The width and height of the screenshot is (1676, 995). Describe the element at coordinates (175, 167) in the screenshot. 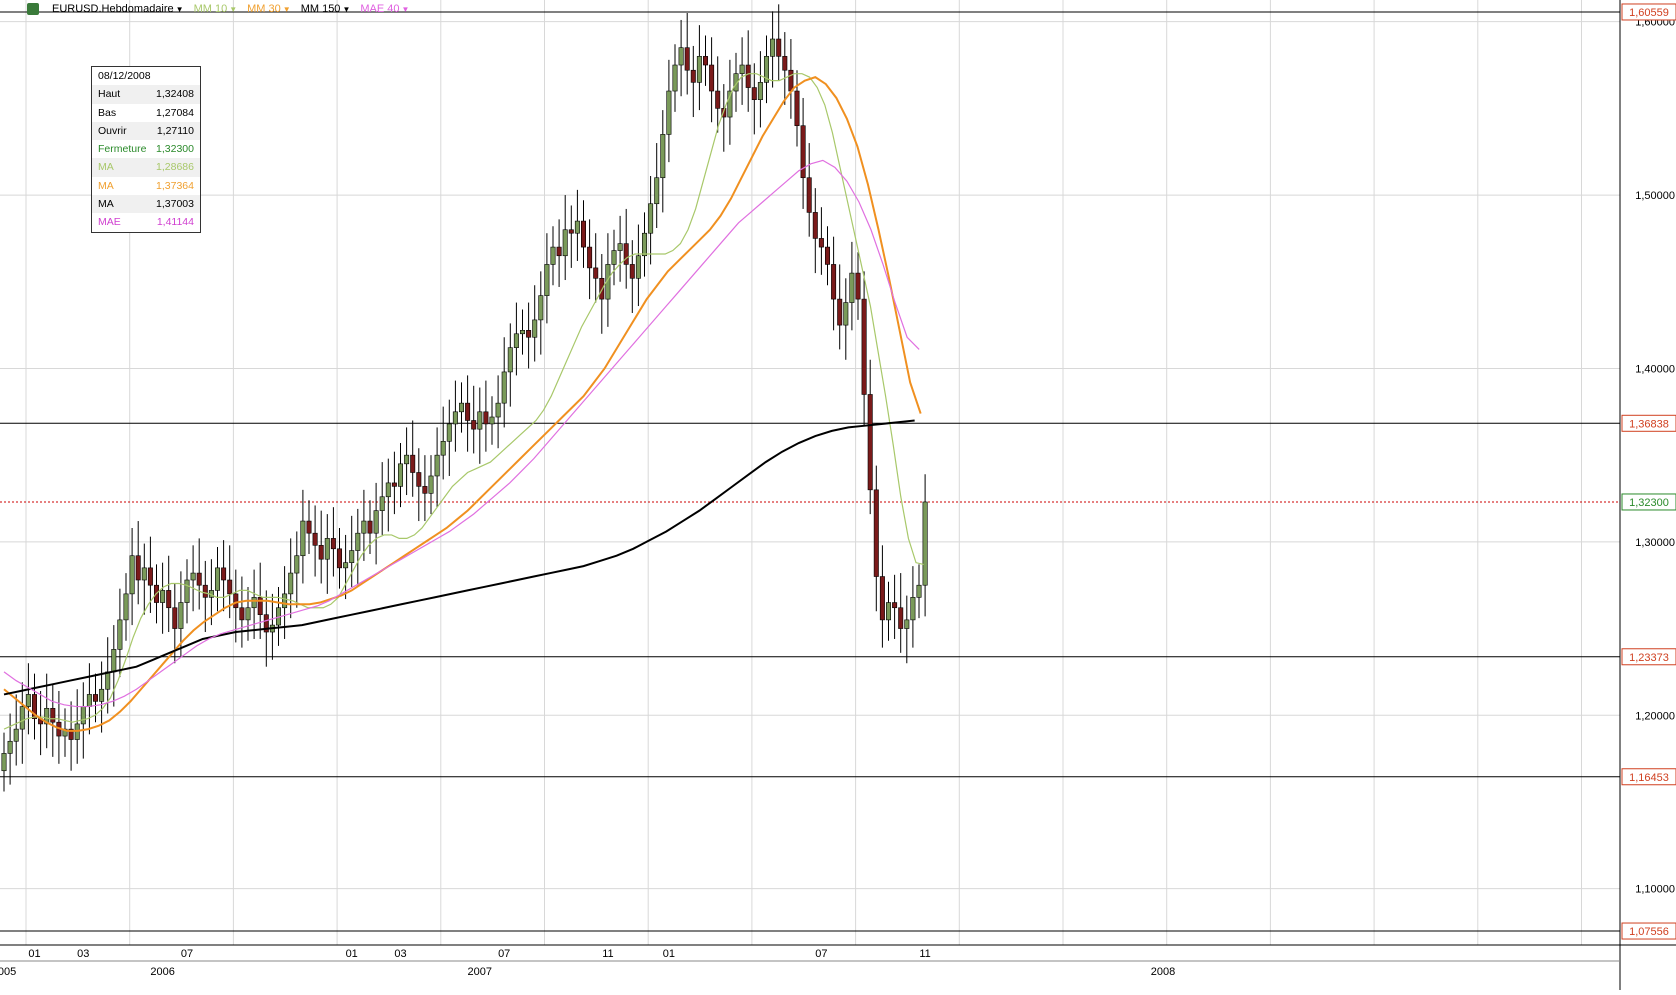

I see `info-row-value: 1,28686` at that location.